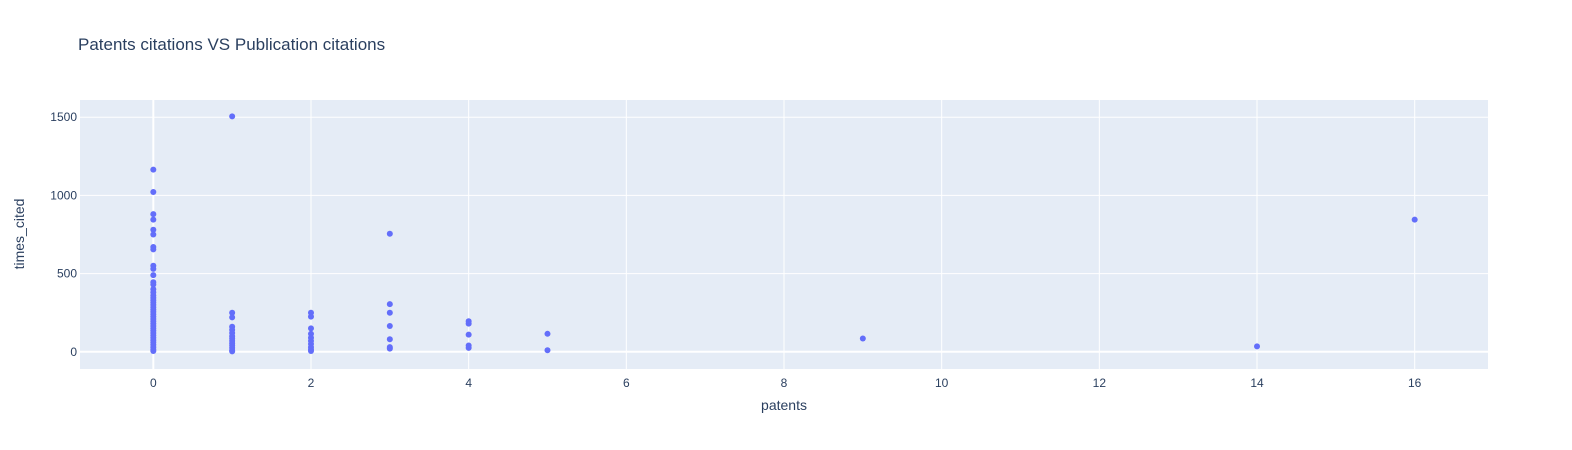  I want to click on x-tick-label: 2, so click(311, 383).